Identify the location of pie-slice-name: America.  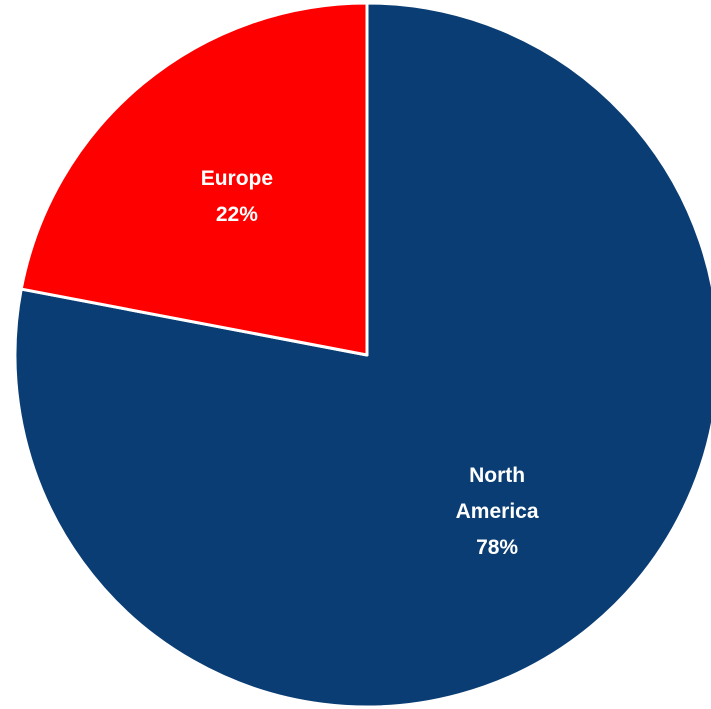
(497, 511).